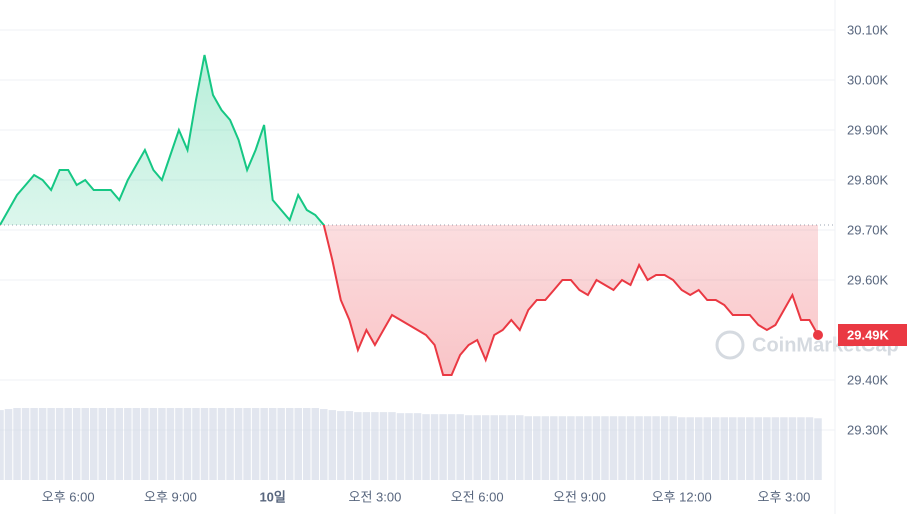  I want to click on y-tick-label: 29.80K, so click(868, 179).